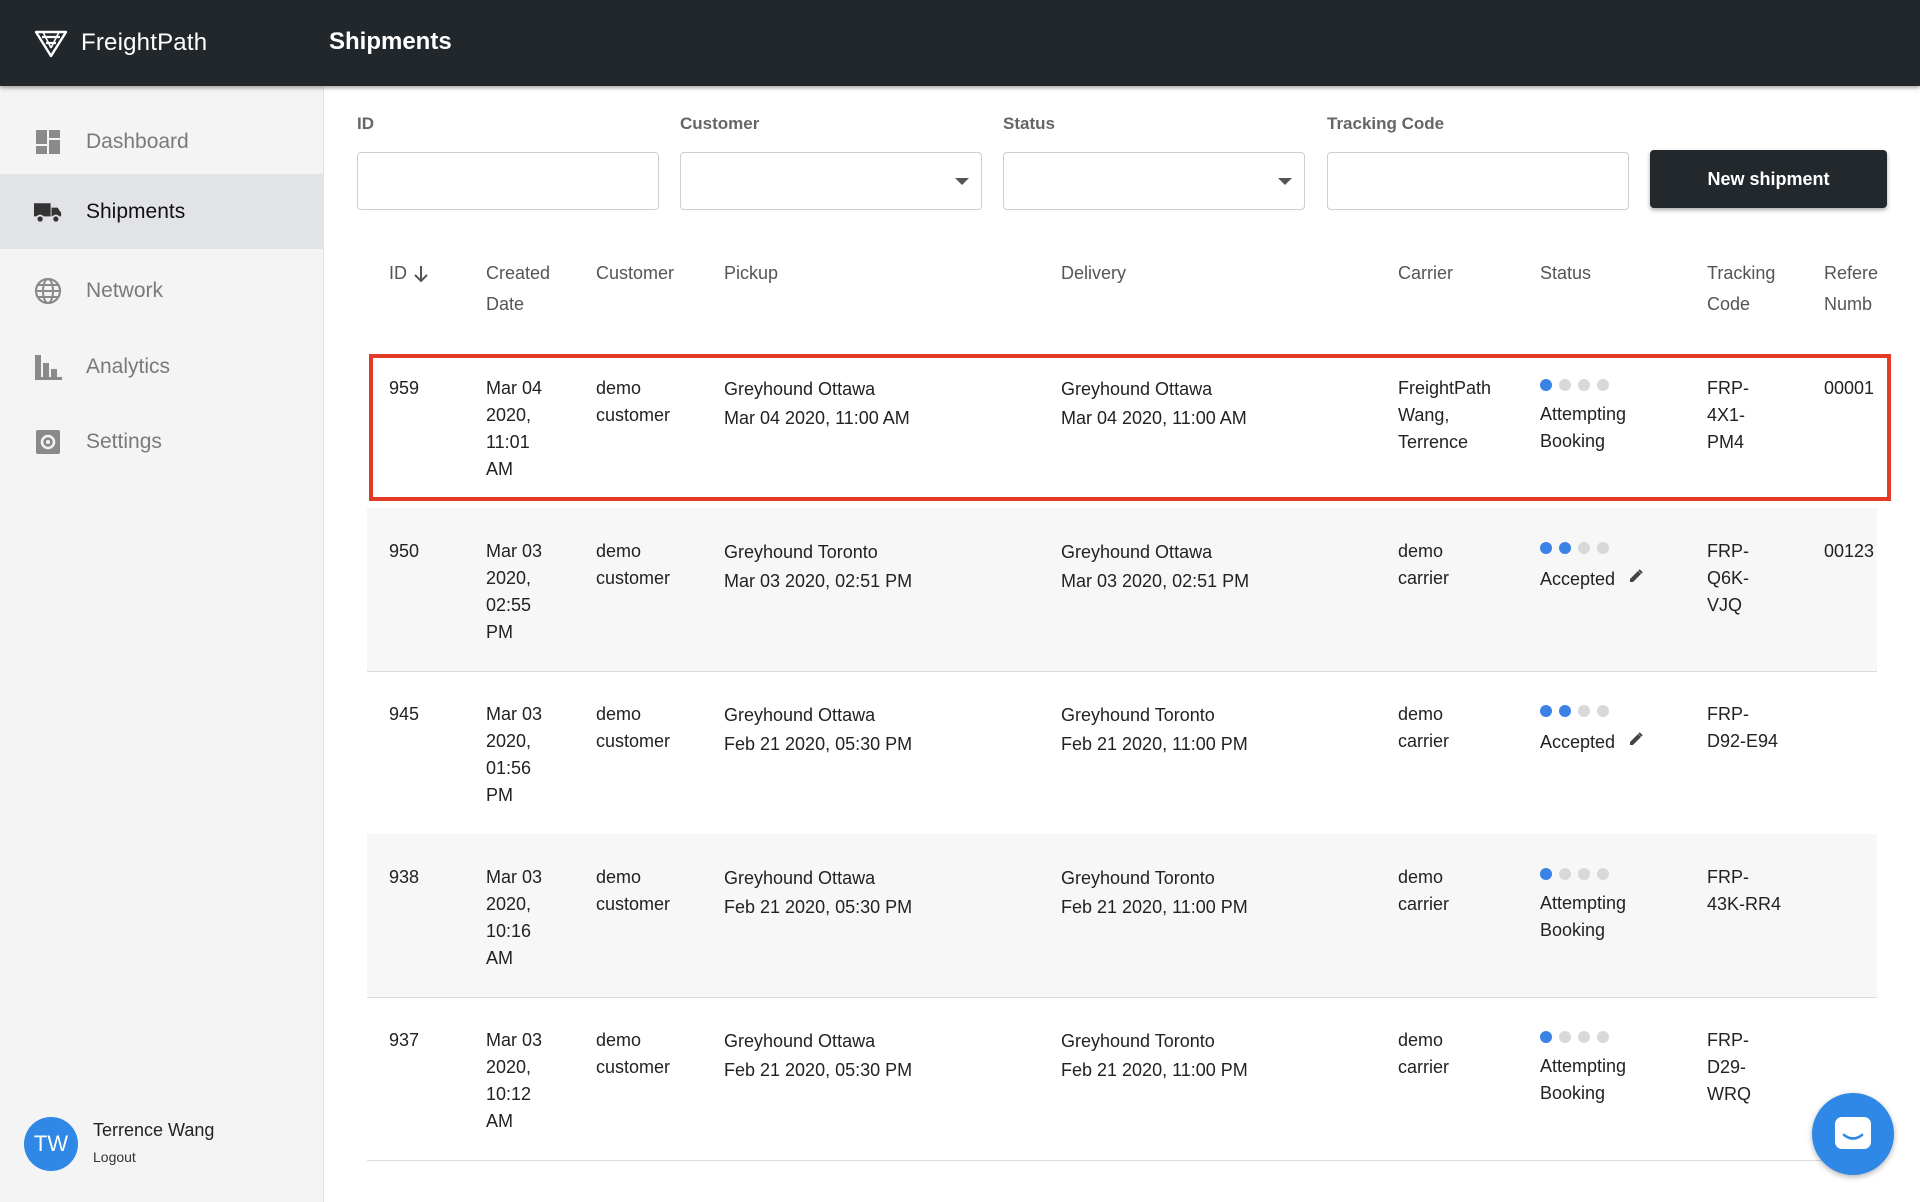  Describe the element at coordinates (509, 578) in the screenshot. I see `created-date-line: 2020,` at that location.